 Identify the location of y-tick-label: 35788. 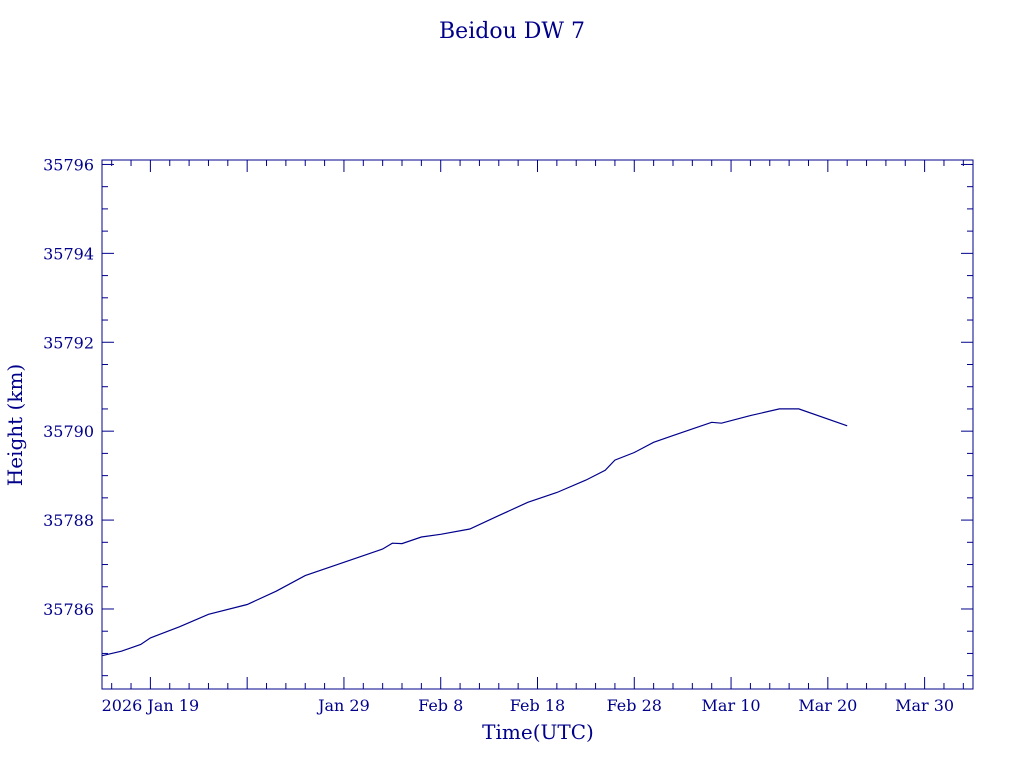
(68, 520).